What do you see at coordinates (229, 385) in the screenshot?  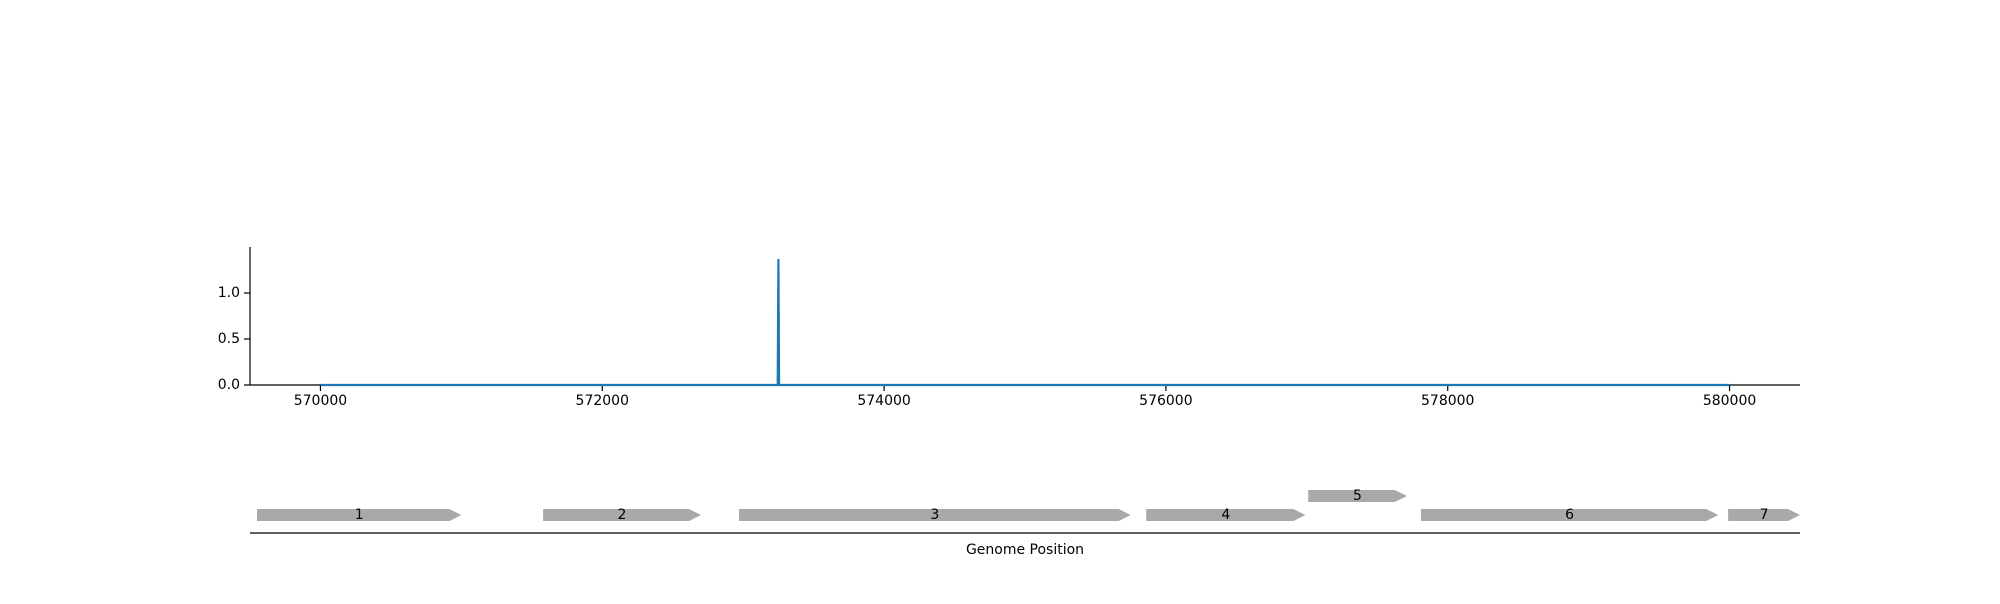 I see `y-tick-label: 0.0` at bounding box center [229, 385].